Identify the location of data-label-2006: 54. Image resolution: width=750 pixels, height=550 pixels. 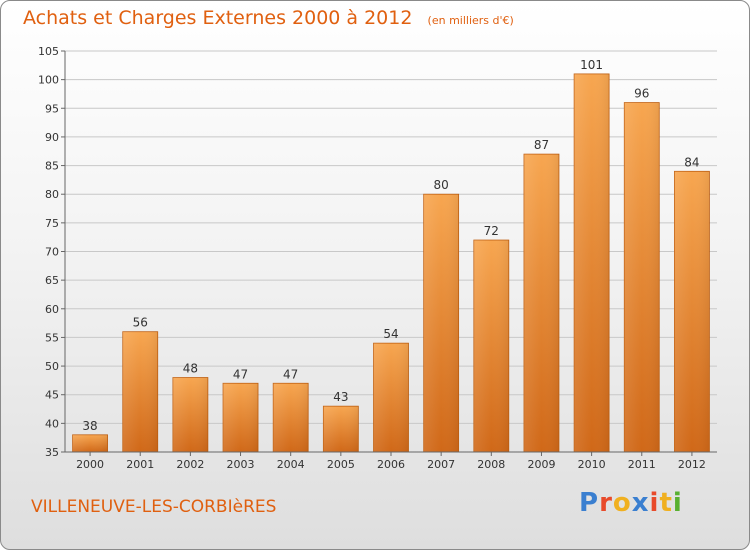
(390, 334).